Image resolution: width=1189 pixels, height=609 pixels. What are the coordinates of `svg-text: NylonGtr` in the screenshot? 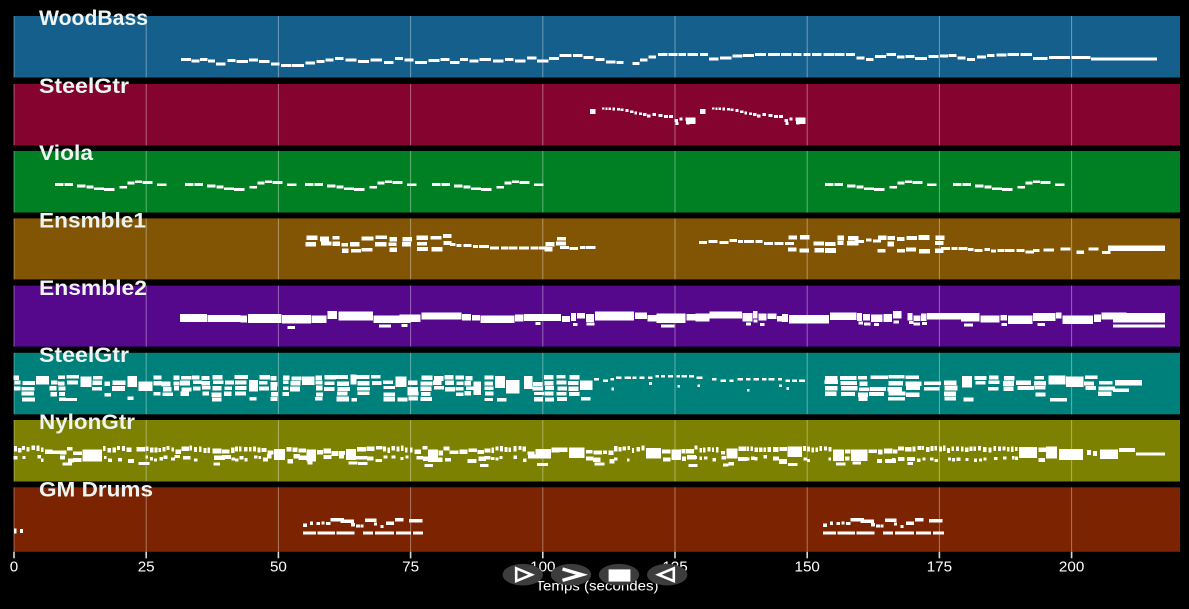 It's located at (87, 422).